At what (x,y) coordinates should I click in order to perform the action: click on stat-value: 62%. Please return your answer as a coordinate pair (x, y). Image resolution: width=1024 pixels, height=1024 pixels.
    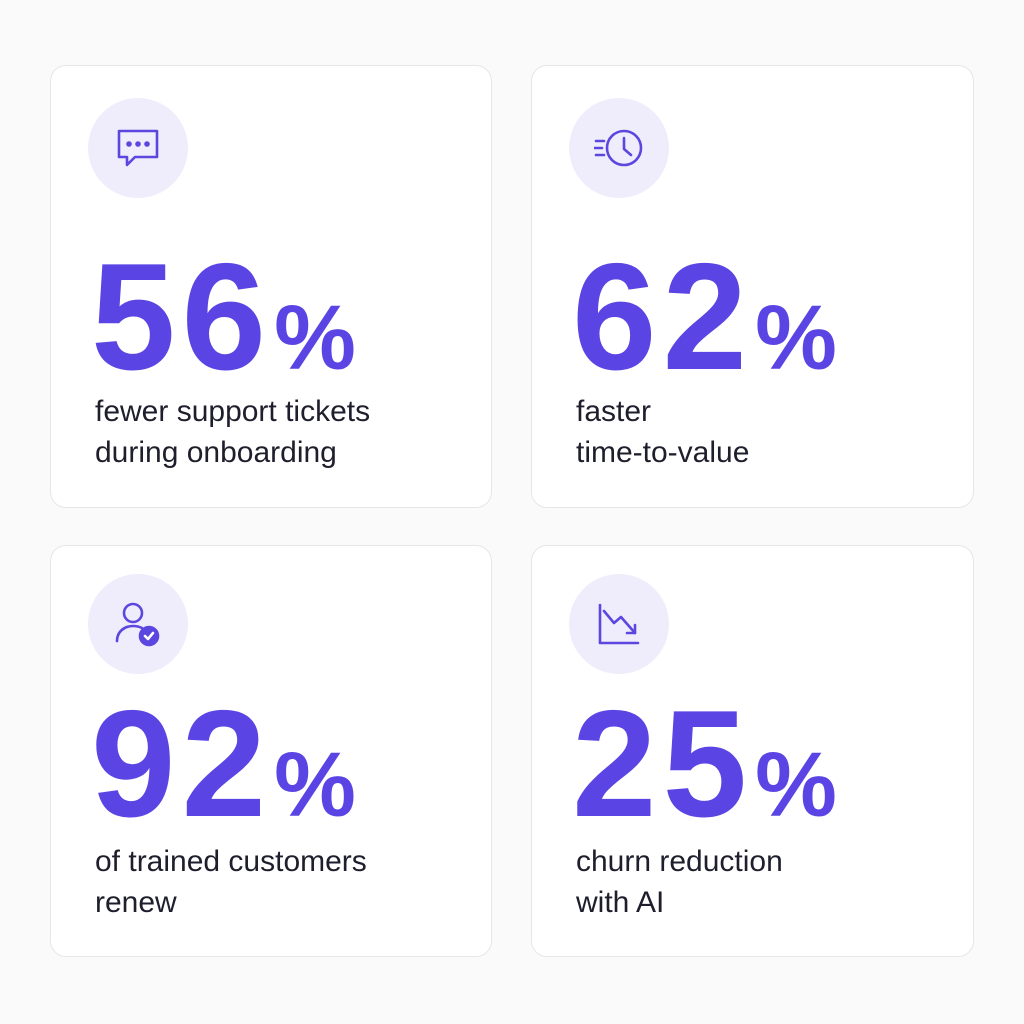
    Looking at the image, I should click on (704, 317).